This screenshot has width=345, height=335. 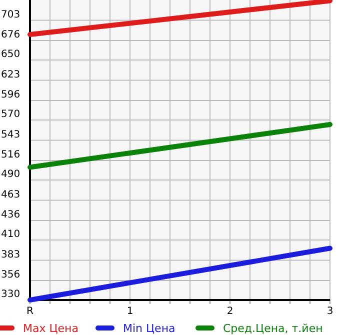 I want to click on x-tick-label: 3, so click(x=330, y=311).